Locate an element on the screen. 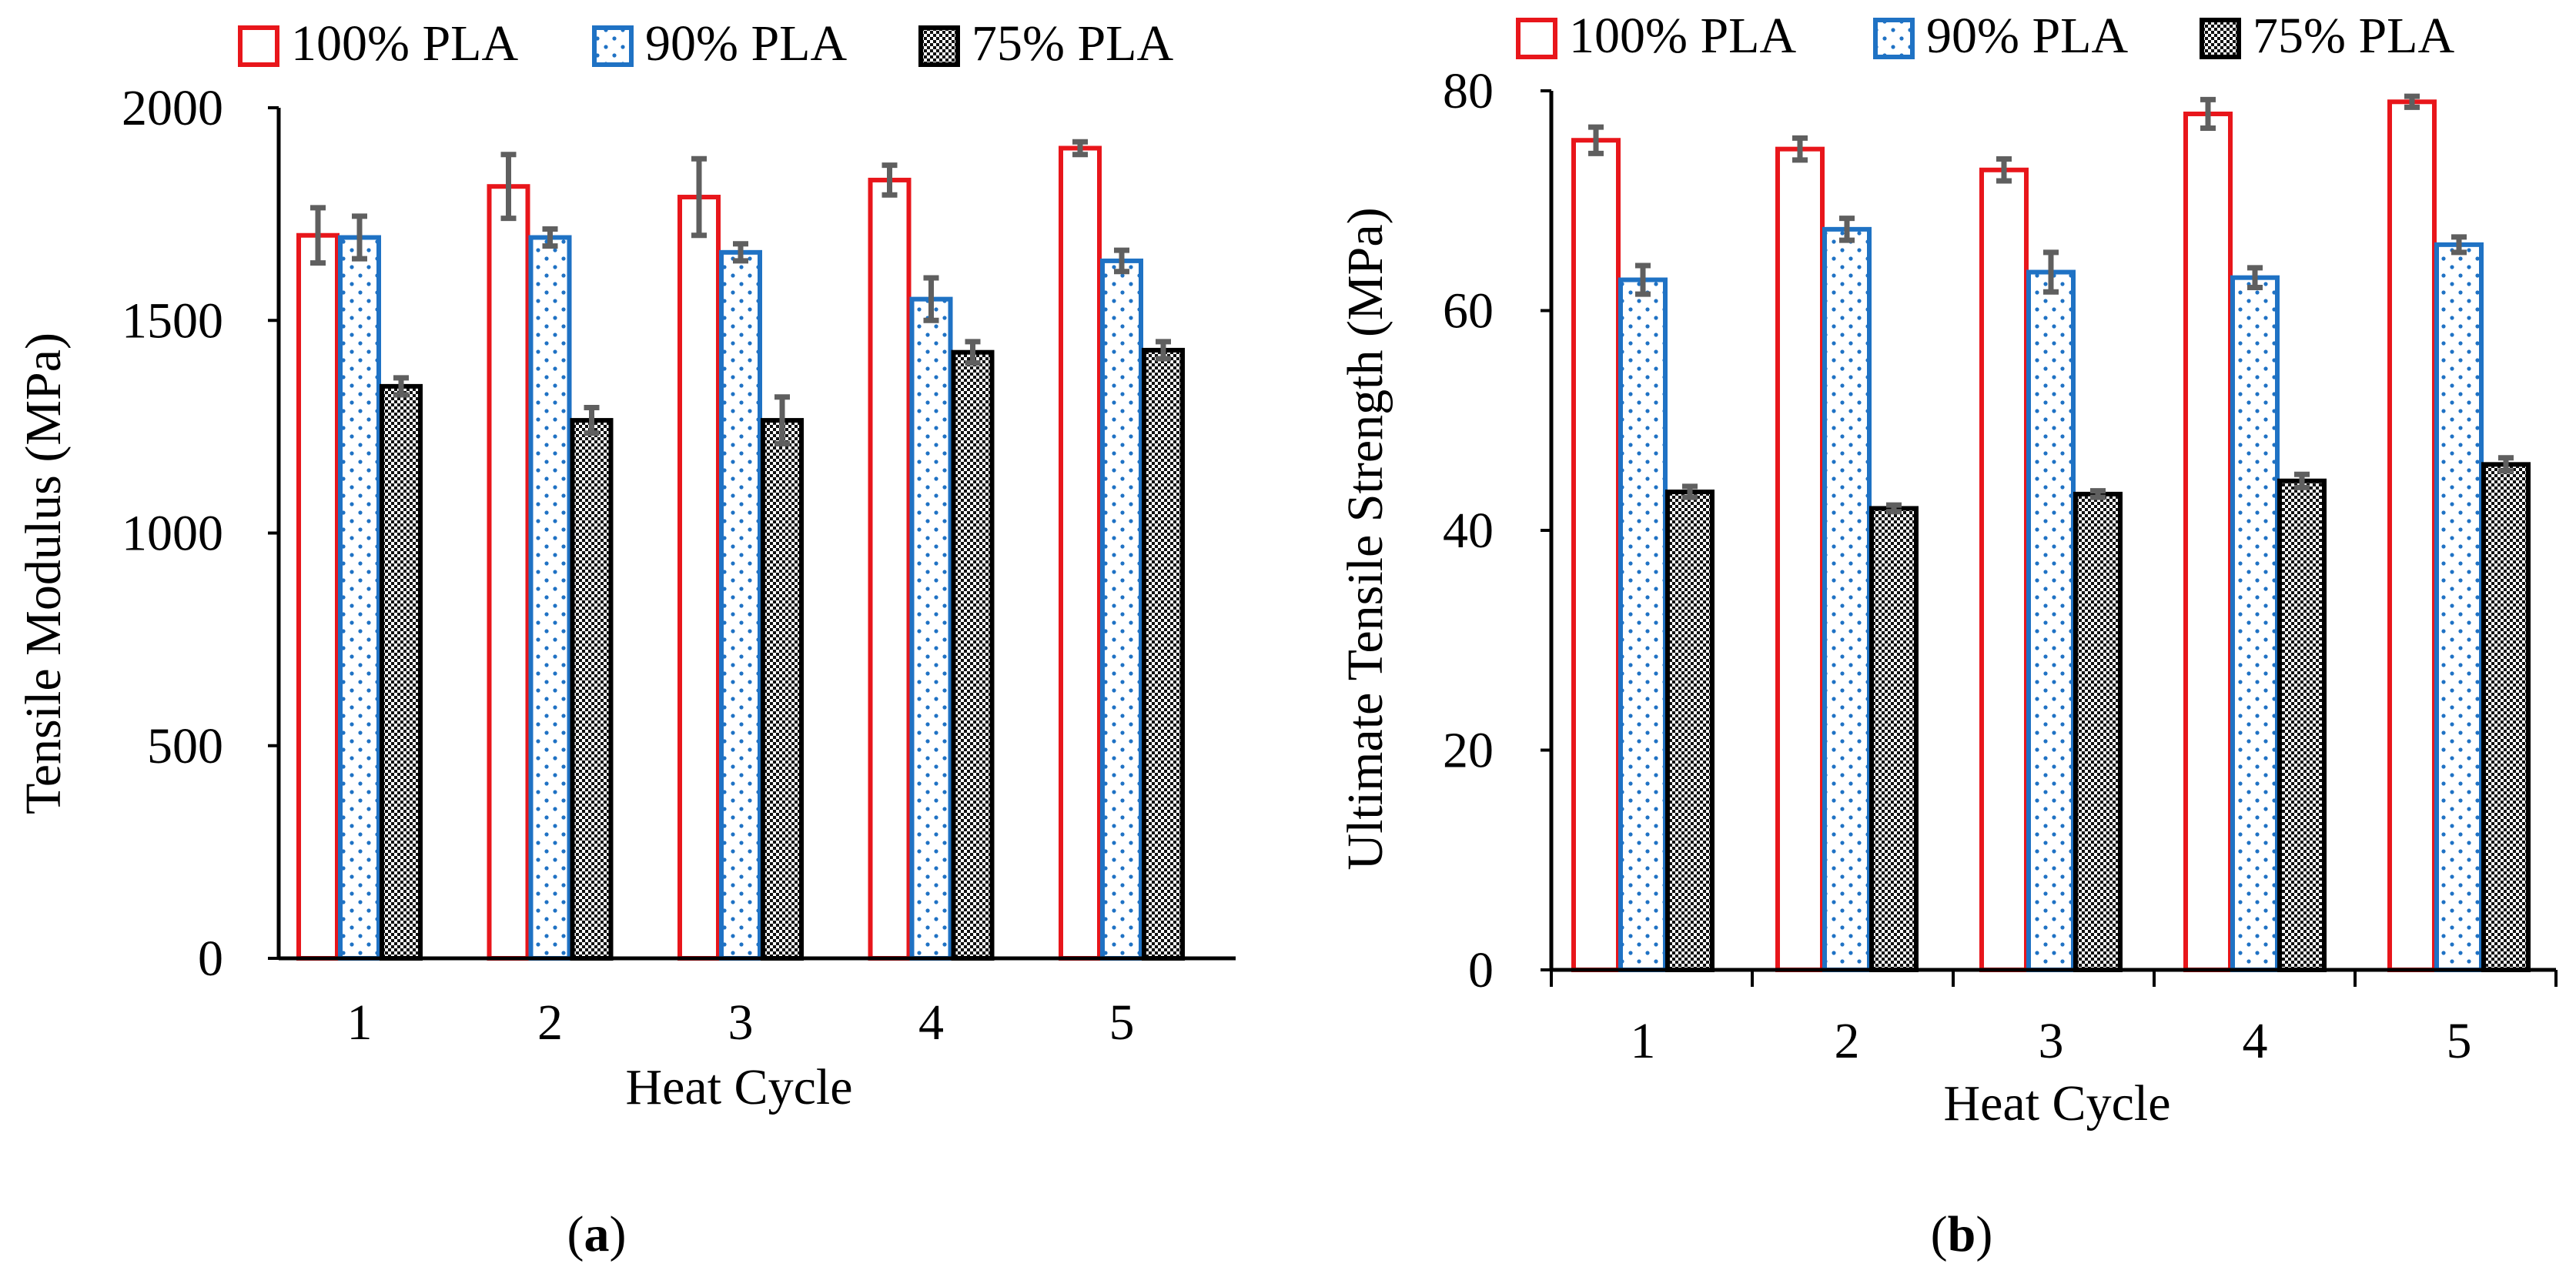  x-ticks-a: 1 2 3 4 5 is located at coordinates (741, 1023).